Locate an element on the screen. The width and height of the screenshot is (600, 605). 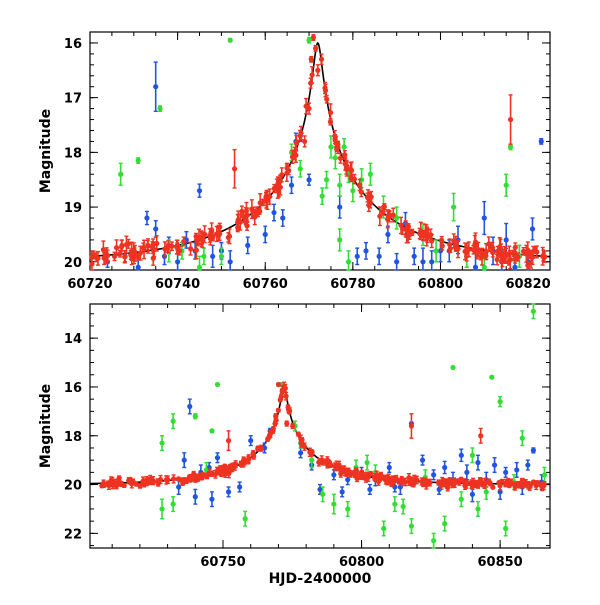
y-tick-label: 18 is located at coordinates (73, 153).